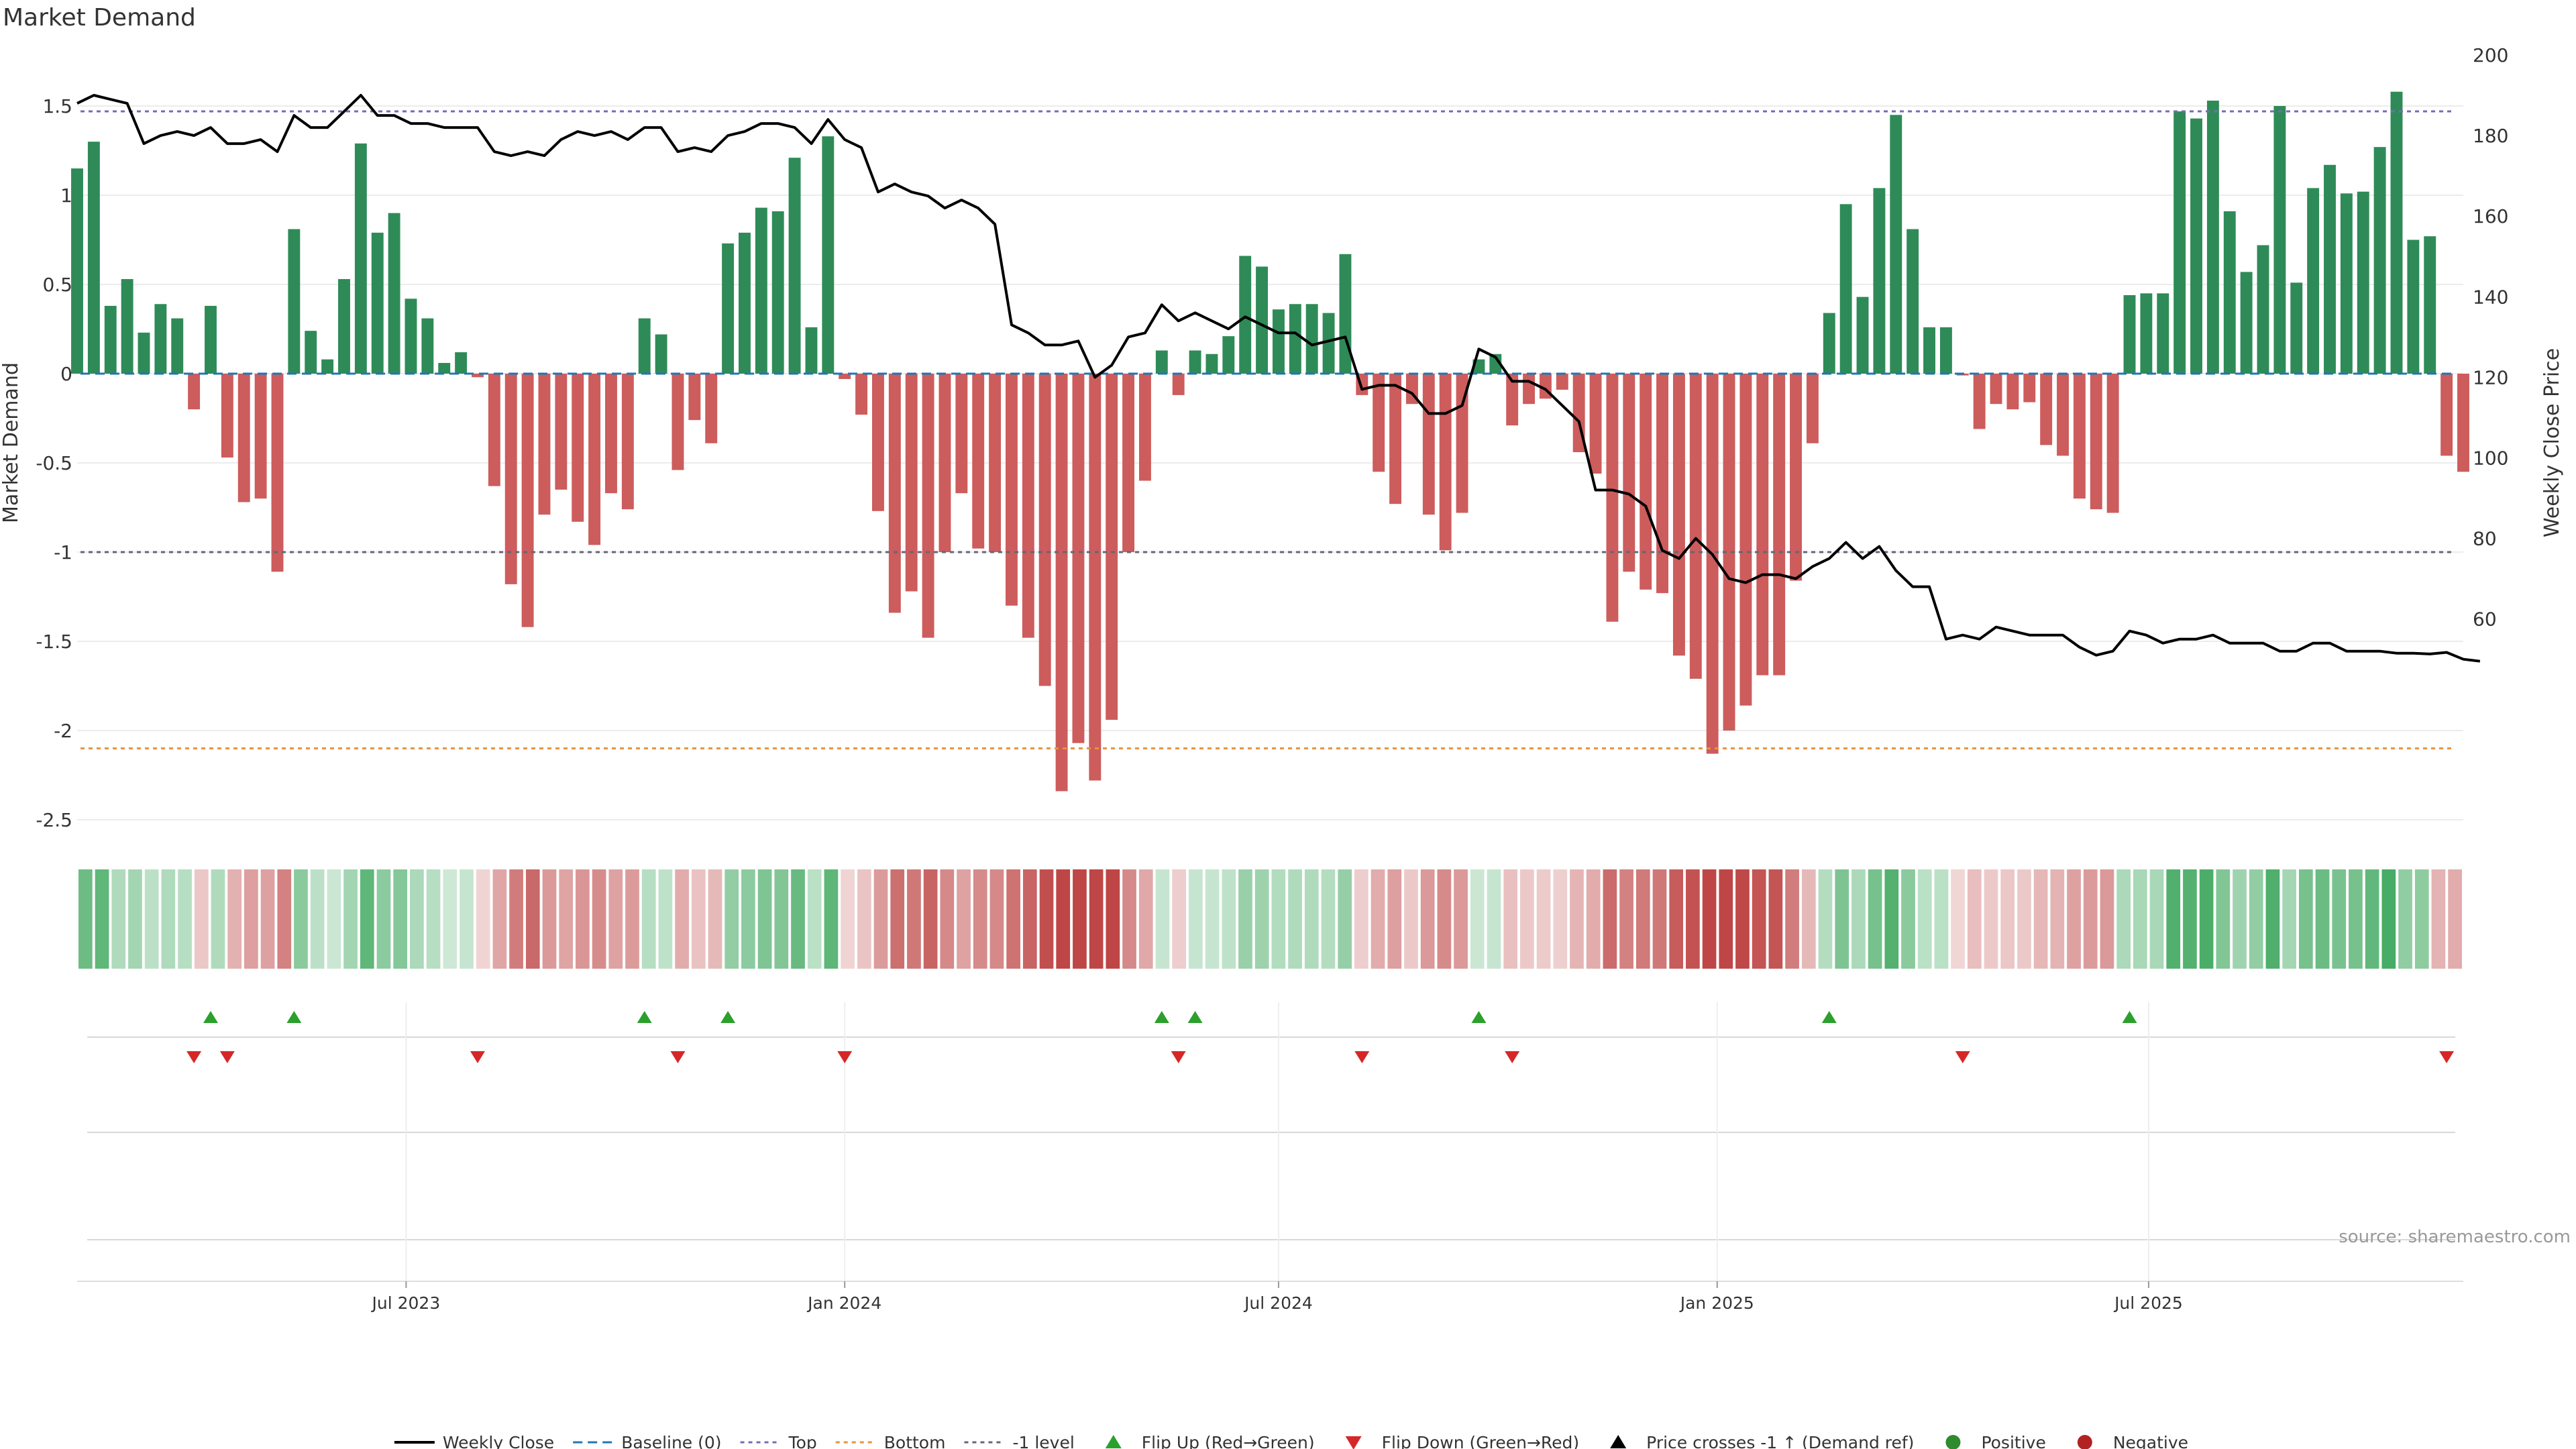 The image size is (2576, 1449). What do you see at coordinates (57, 106) in the screenshot?
I see `y-tick-label: 1.5` at bounding box center [57, 106].